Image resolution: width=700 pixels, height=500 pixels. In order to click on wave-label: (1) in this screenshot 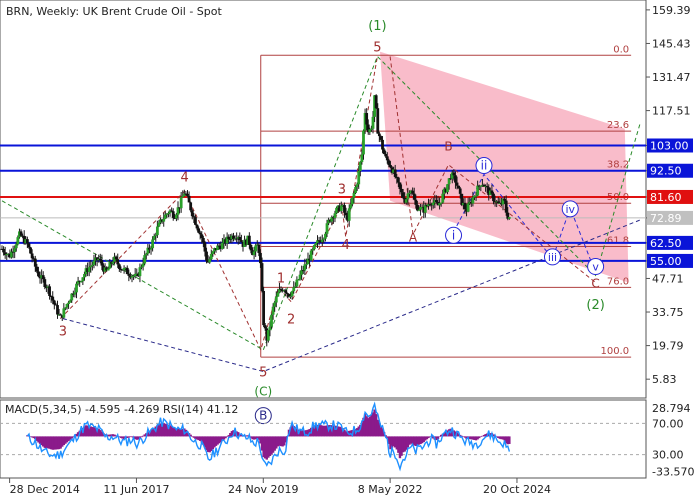, I will do `click(377, 26)`.